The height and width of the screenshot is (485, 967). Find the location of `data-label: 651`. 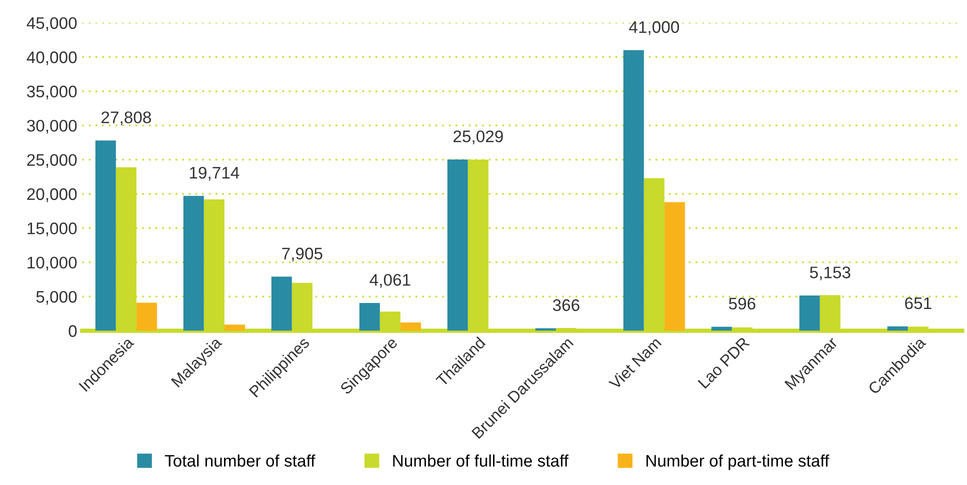

data-label: 651 is located at coordinates (918, 303).